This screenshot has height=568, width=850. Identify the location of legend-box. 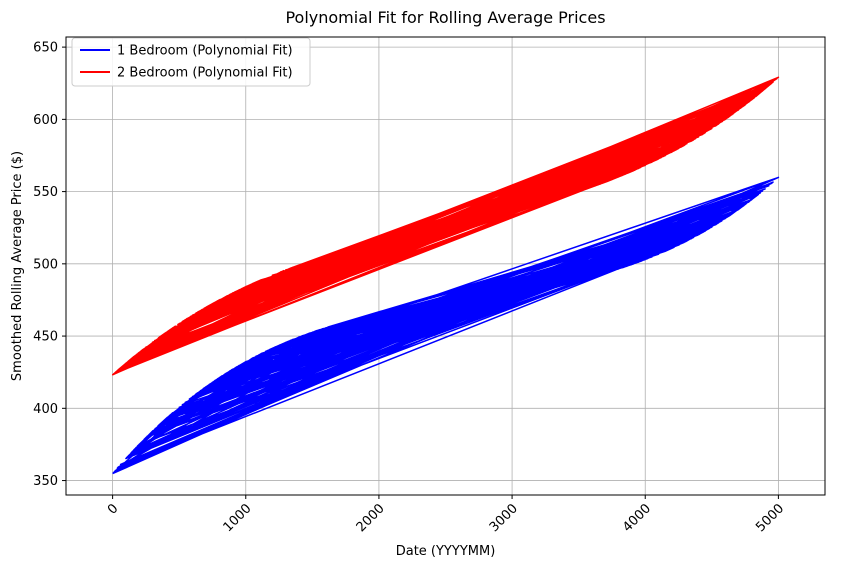
(191, 62).